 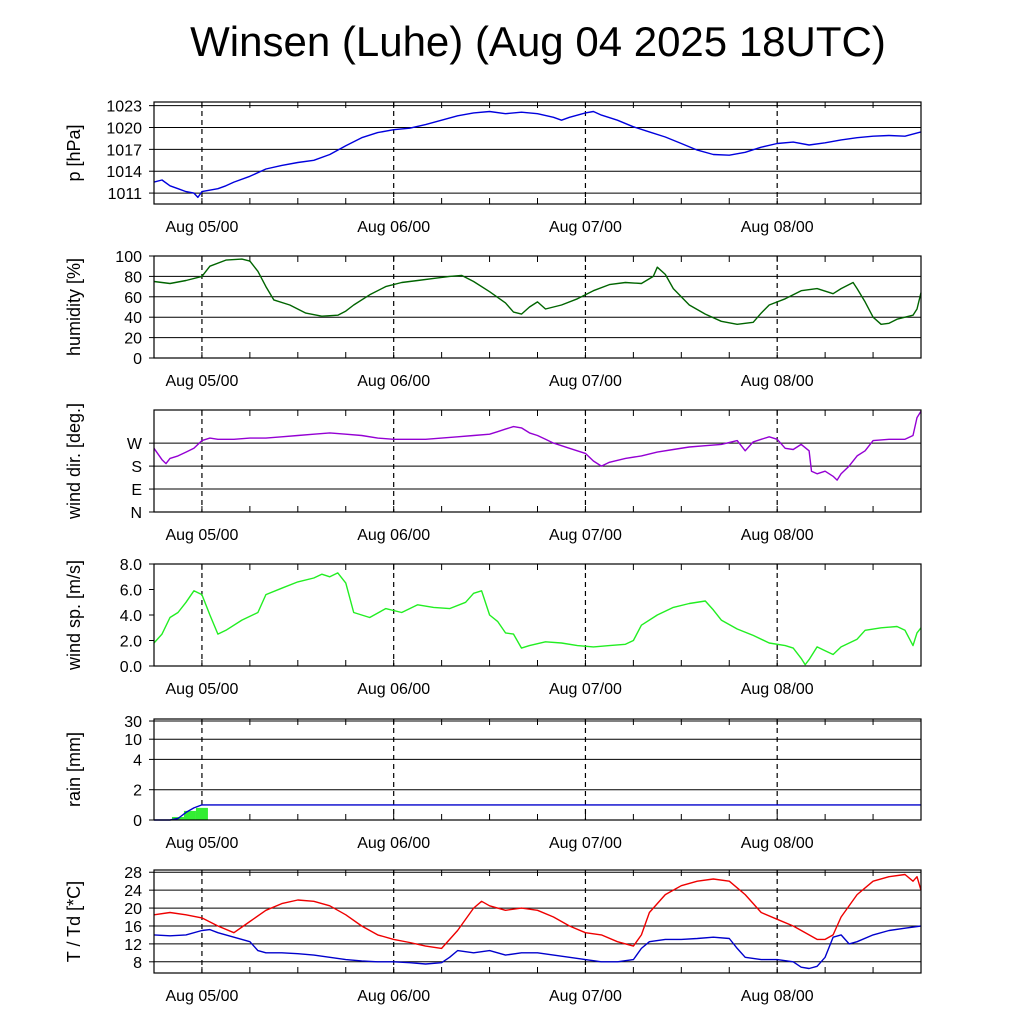 What do you see at coordinates (131, 616) in the screenshot?
I see `y-tick-label: 4.0` at bounding box center [131, 616].